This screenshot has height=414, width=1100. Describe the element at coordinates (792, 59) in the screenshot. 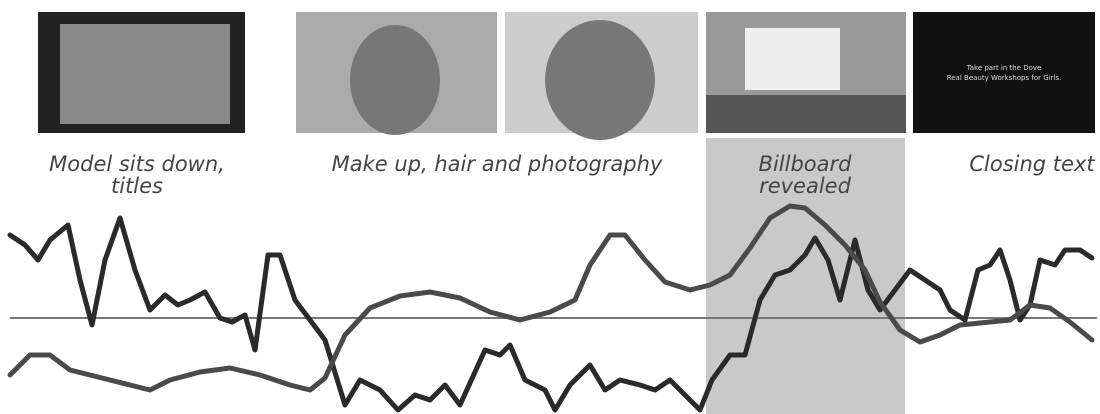

I see `thumbnail-billboard` at that location.